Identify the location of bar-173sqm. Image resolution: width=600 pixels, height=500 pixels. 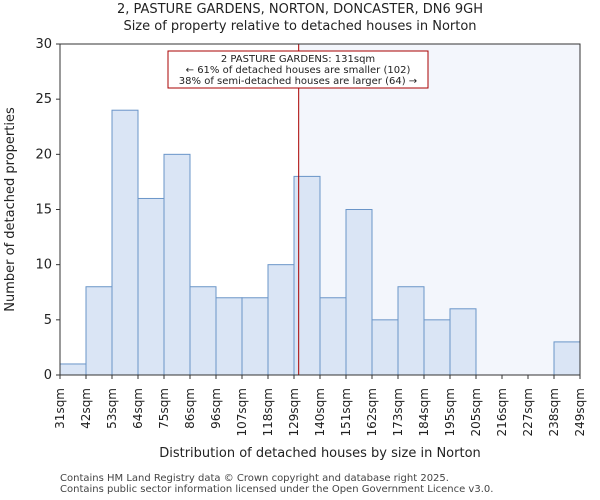
(411, 331).